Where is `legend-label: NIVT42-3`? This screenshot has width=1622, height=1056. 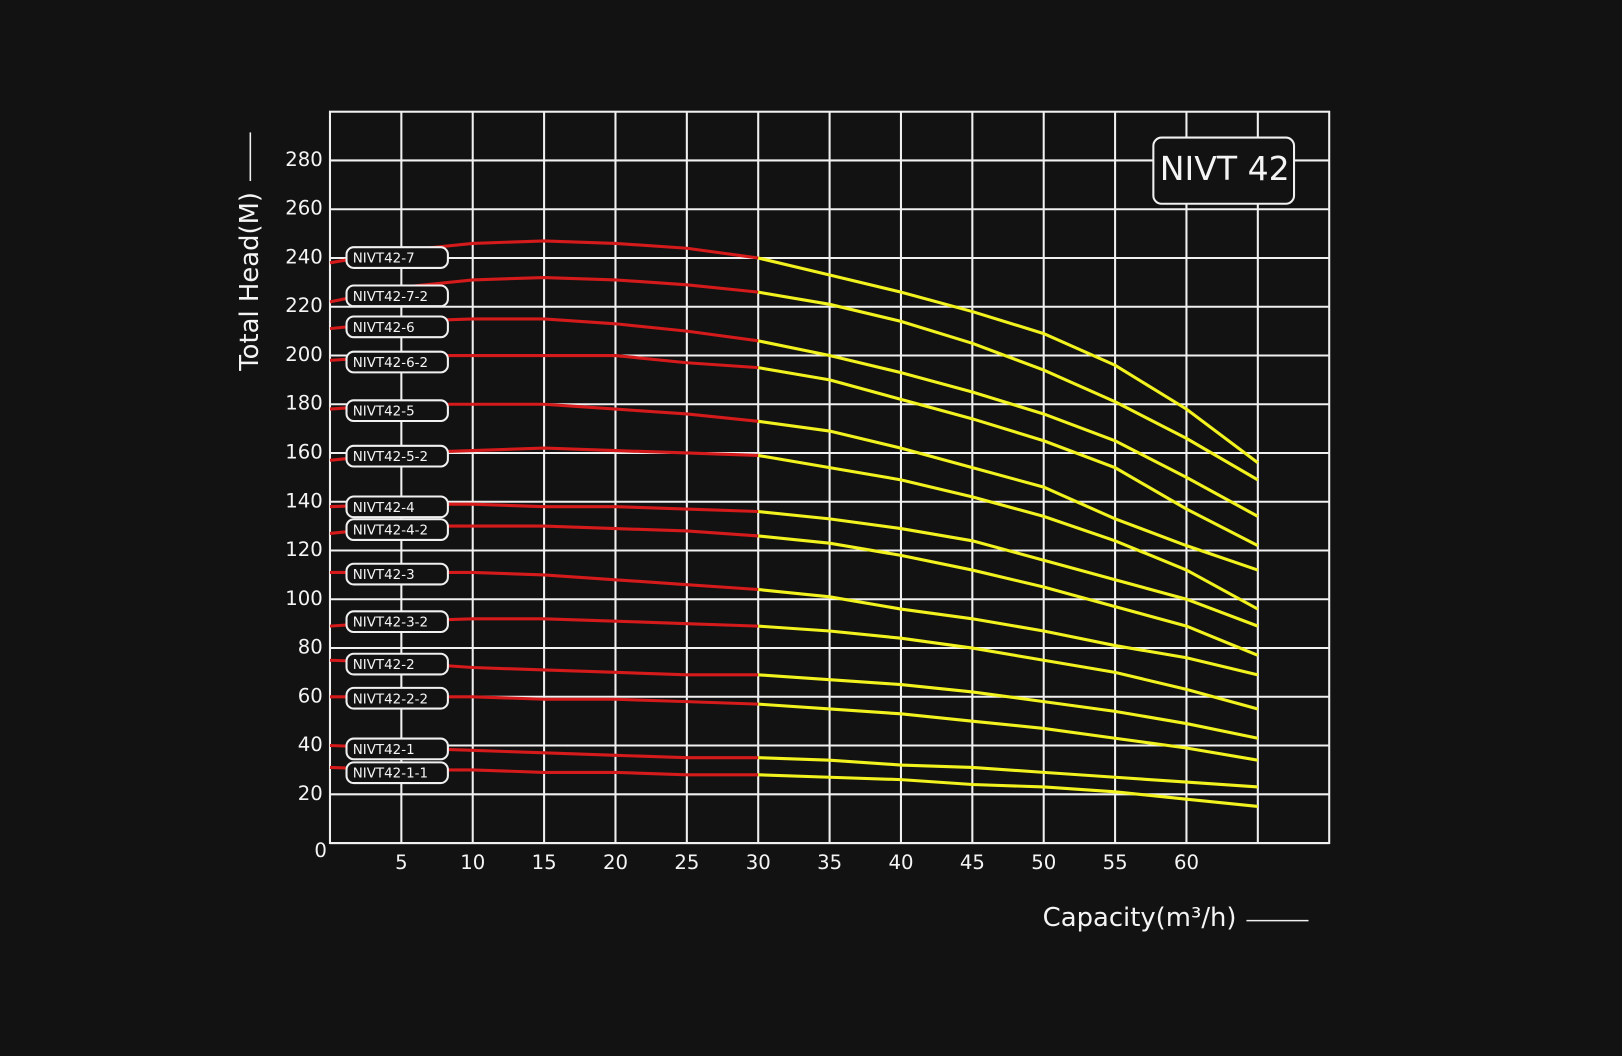
legend-label: NIVT42-3 is located at coordinates (384, 575).